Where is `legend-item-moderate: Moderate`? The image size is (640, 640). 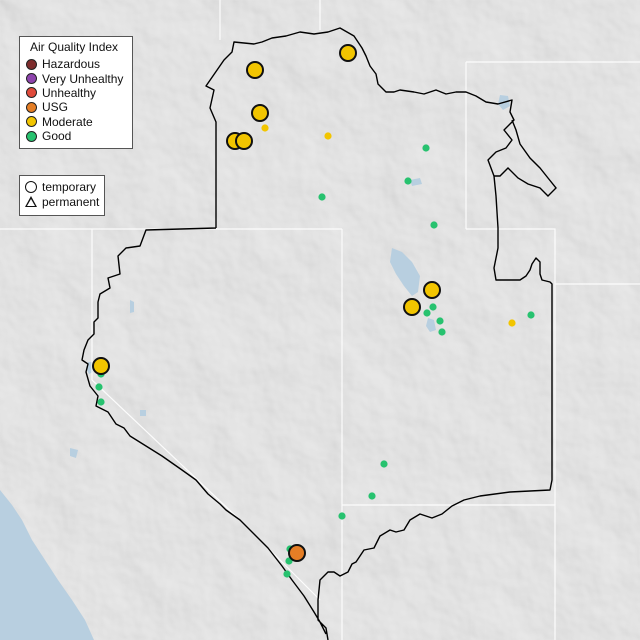 legend-item-moderate: Moderate is located at coordinates (76, 122).